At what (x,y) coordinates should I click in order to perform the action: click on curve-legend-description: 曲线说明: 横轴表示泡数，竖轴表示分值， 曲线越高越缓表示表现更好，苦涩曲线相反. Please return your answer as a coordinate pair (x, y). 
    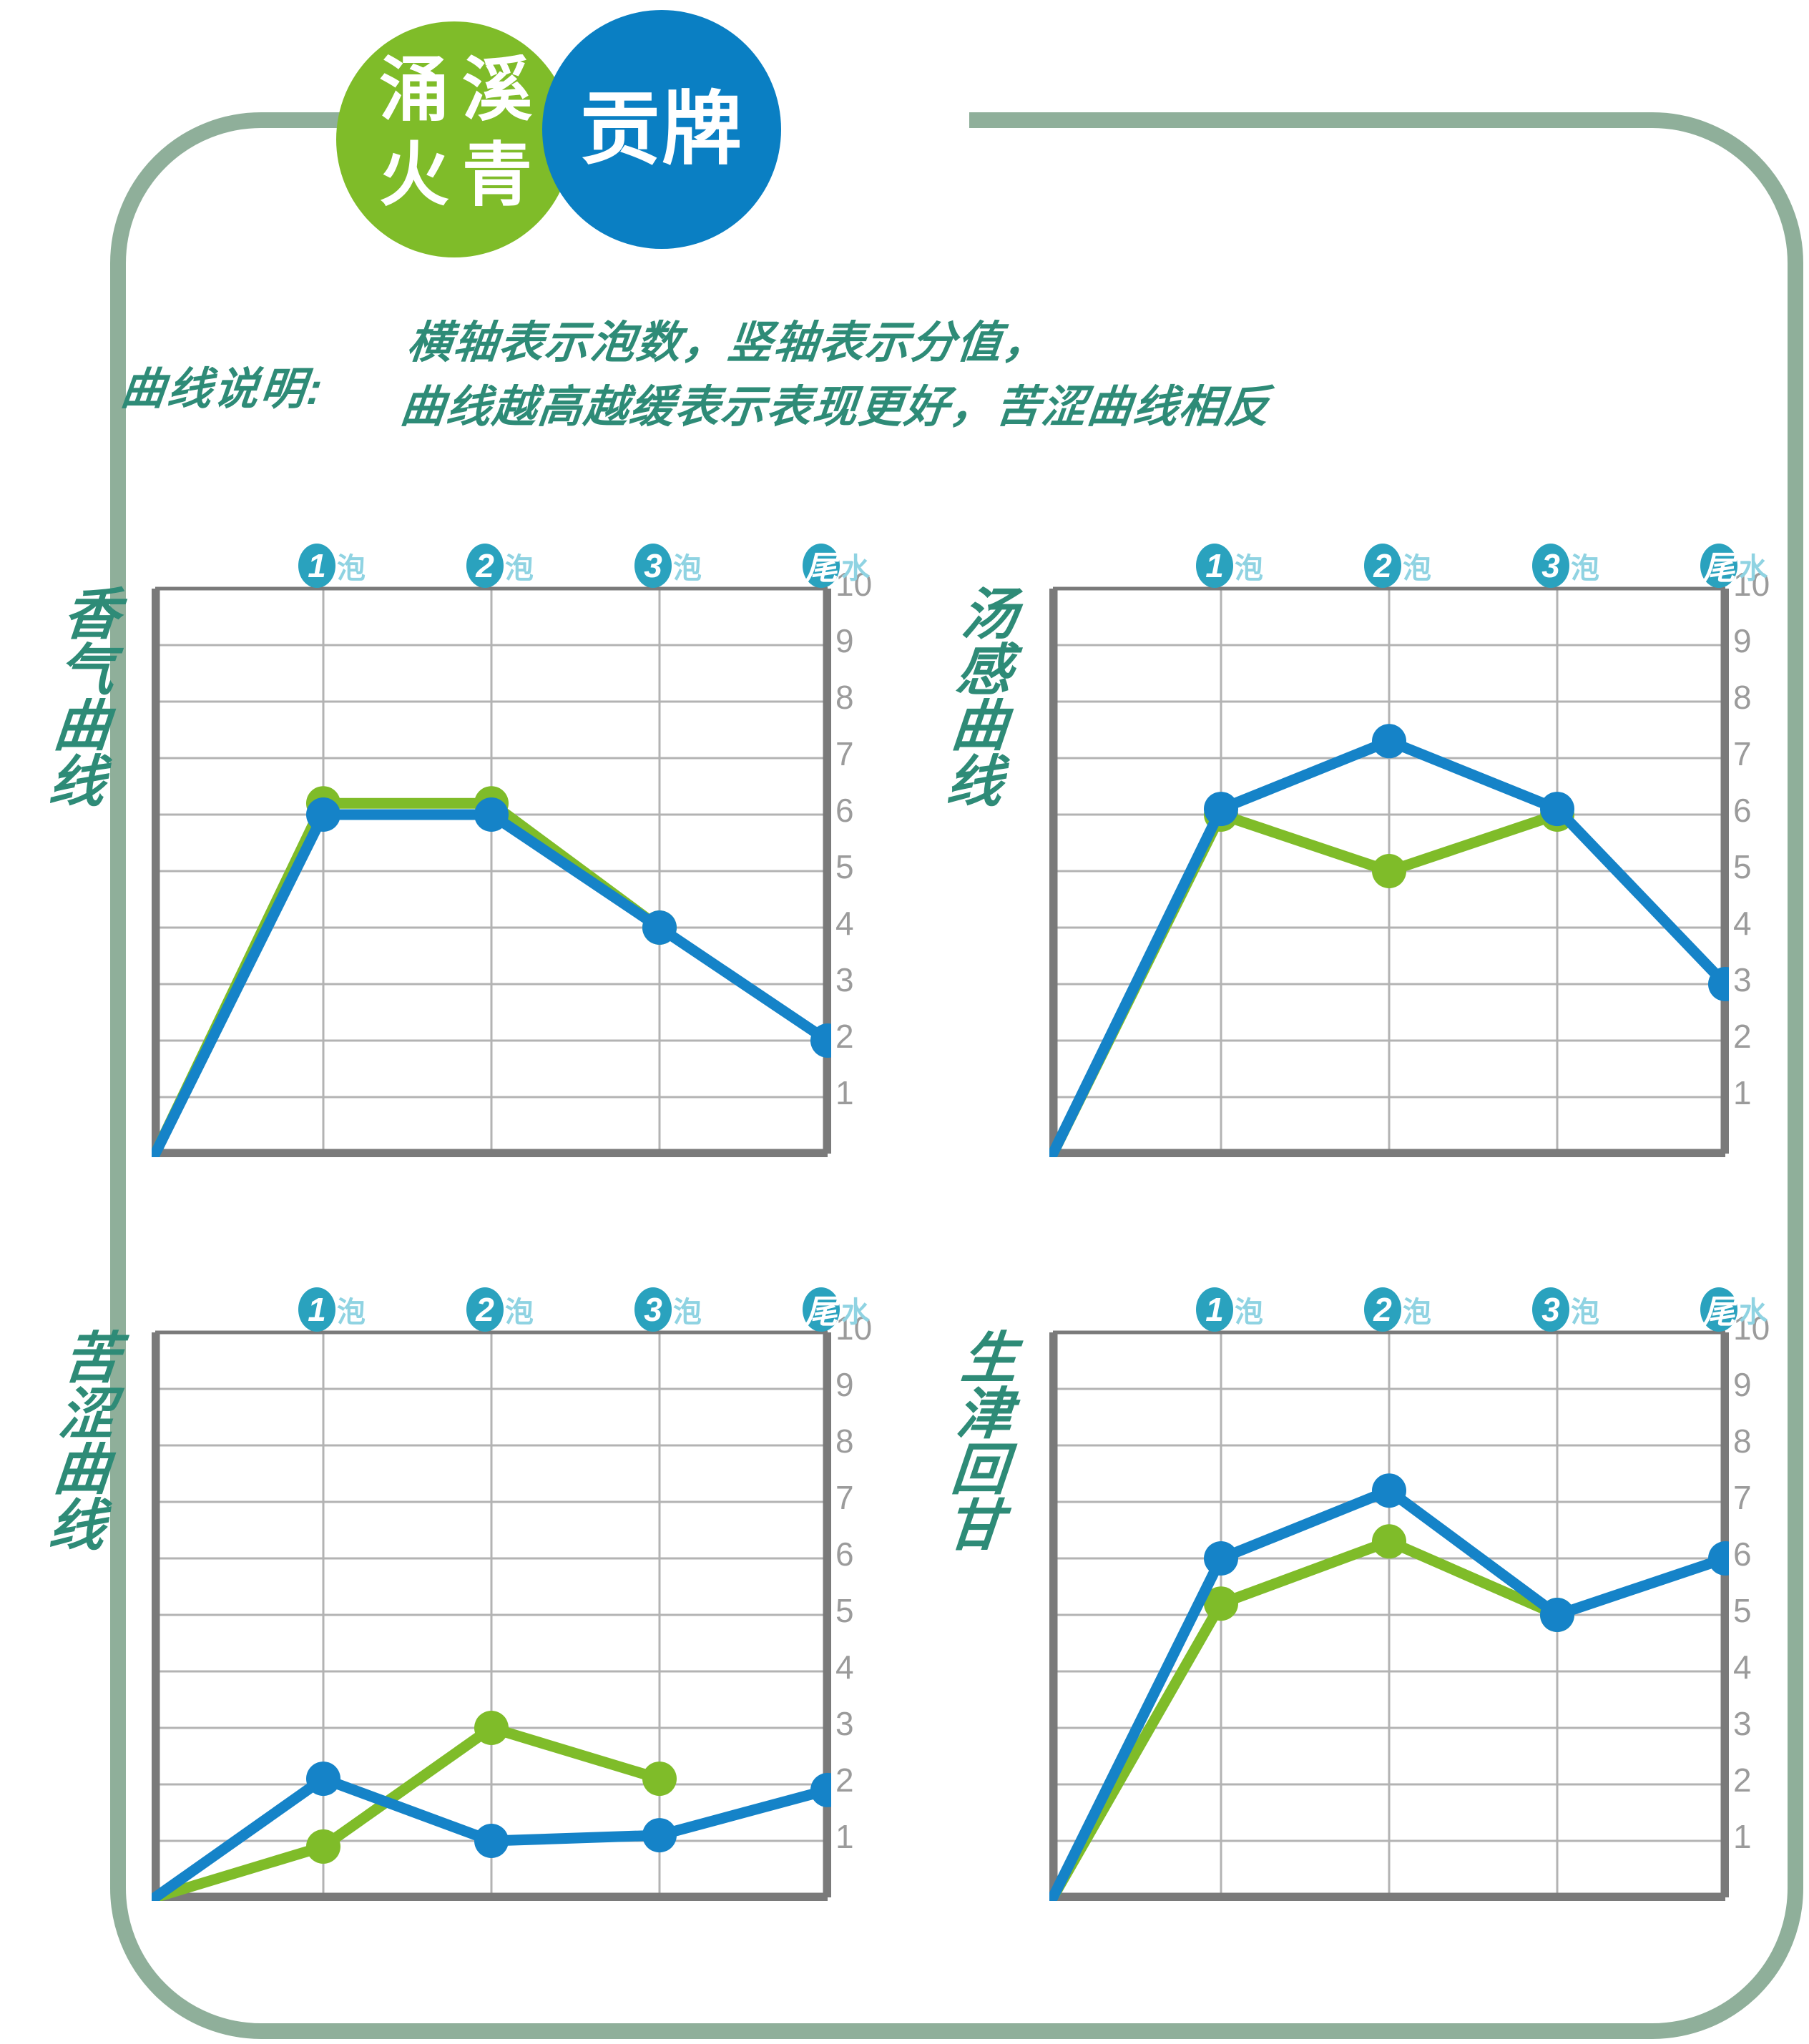
    Looking at the image, I should click on (800, 386).